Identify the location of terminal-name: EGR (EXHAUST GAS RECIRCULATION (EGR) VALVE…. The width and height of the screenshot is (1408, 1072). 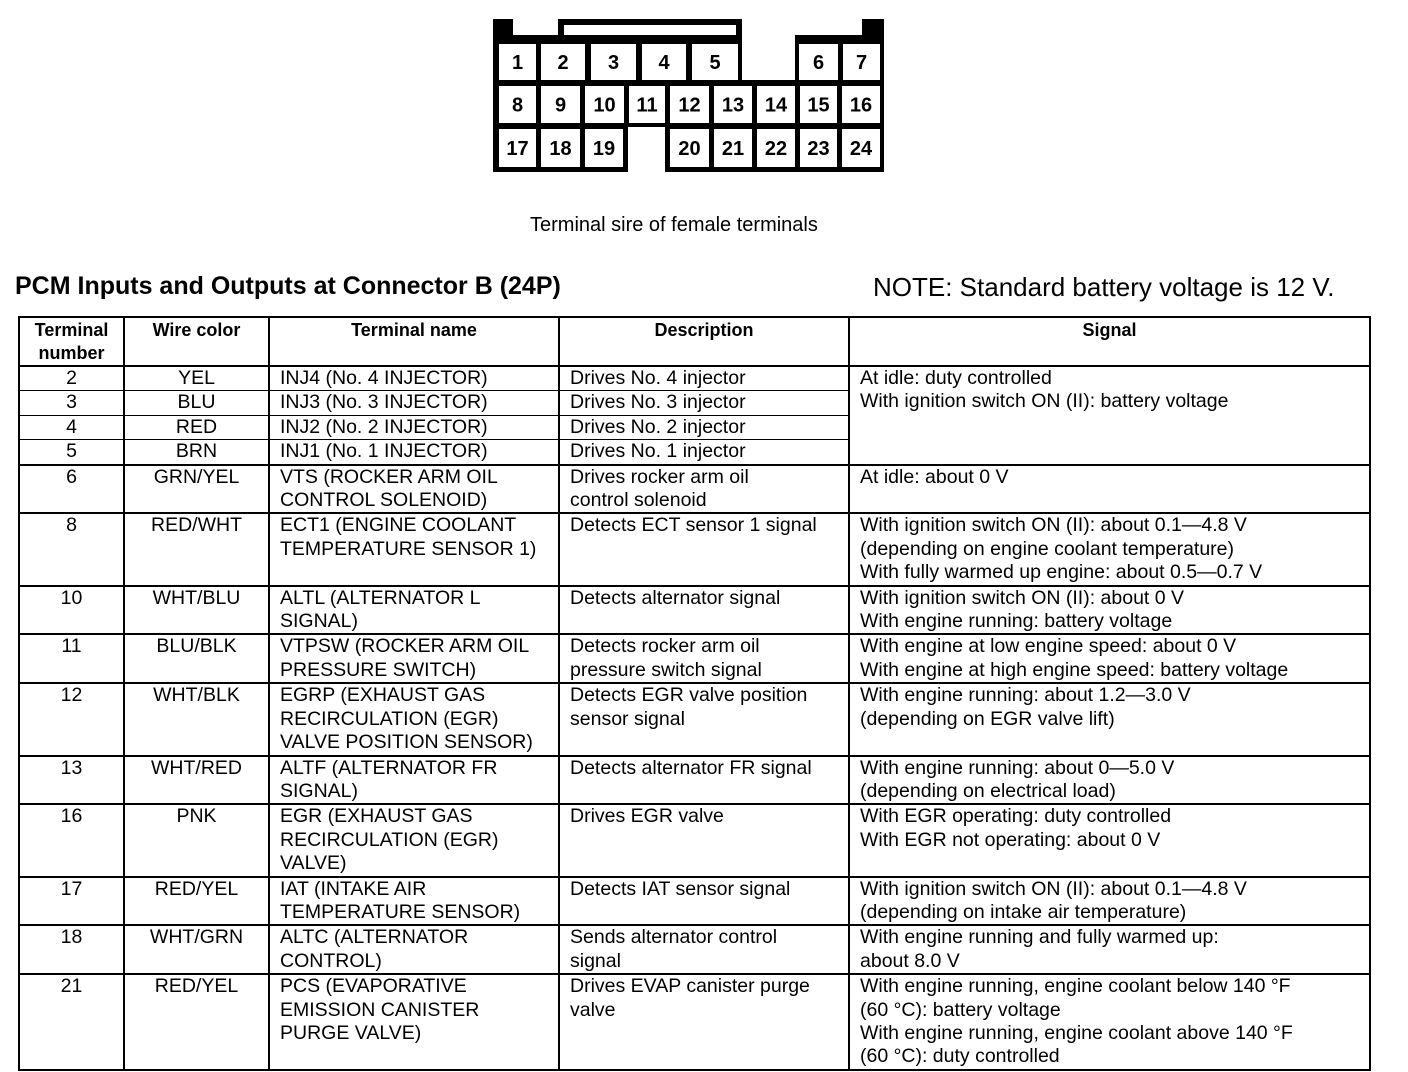
(414, 840).